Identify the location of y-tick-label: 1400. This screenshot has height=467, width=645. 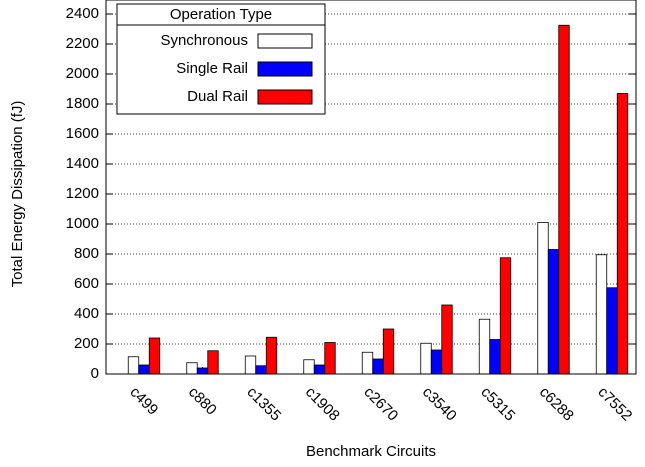
(82, 163).